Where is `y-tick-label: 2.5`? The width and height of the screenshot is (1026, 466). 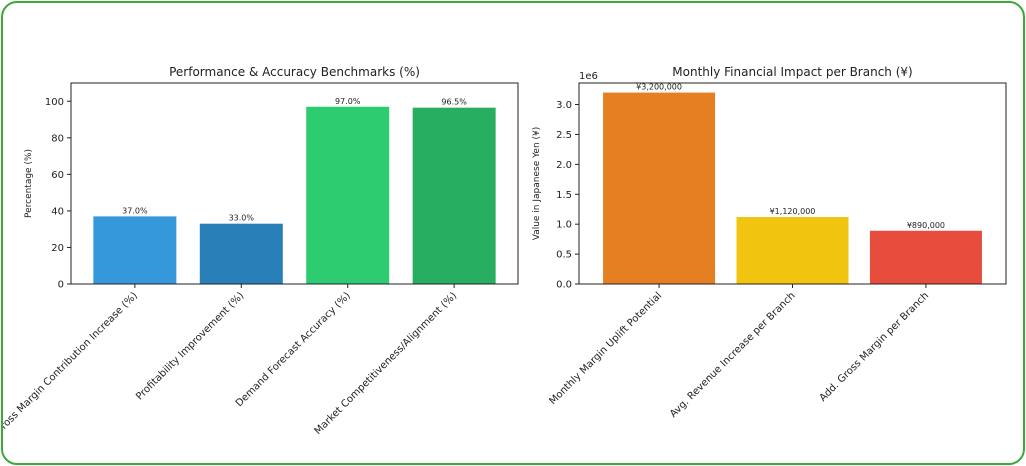 y-tick-label: 2.5 is located at coordinates (564, 135).